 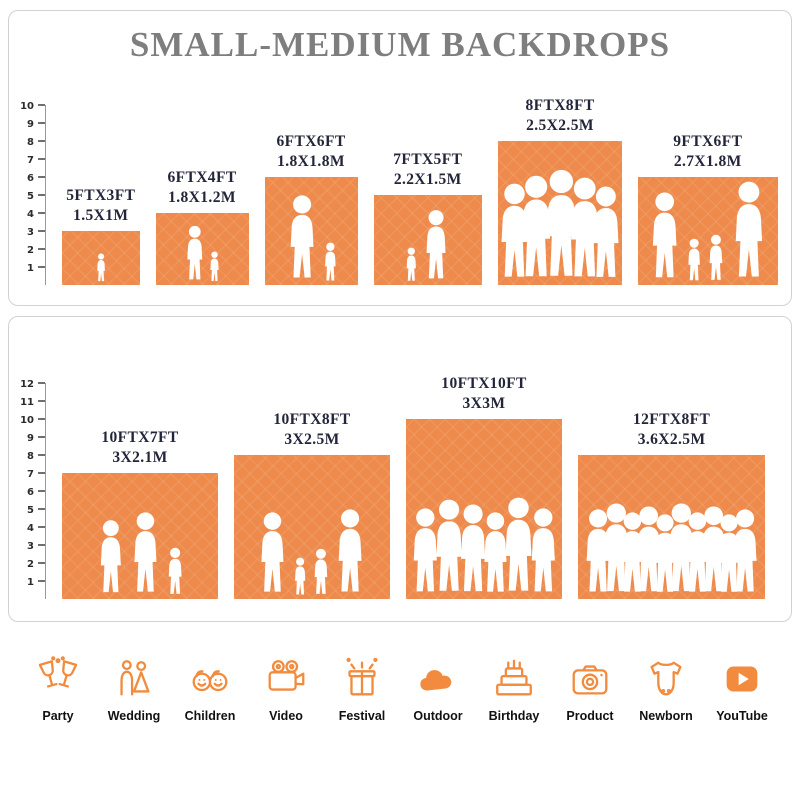 I want to click on backdrop-size-label: 10FTX10FT 3X3M, so click(x=483, y=394).